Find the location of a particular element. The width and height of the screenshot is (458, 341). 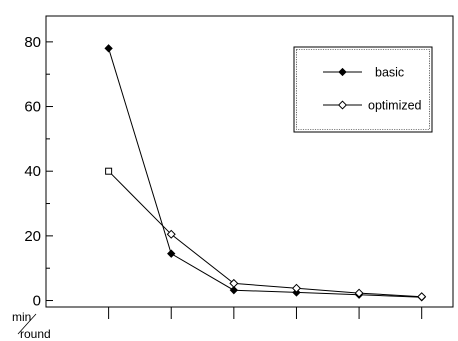

unit-denominator: round is located at coordinates (35, 334).